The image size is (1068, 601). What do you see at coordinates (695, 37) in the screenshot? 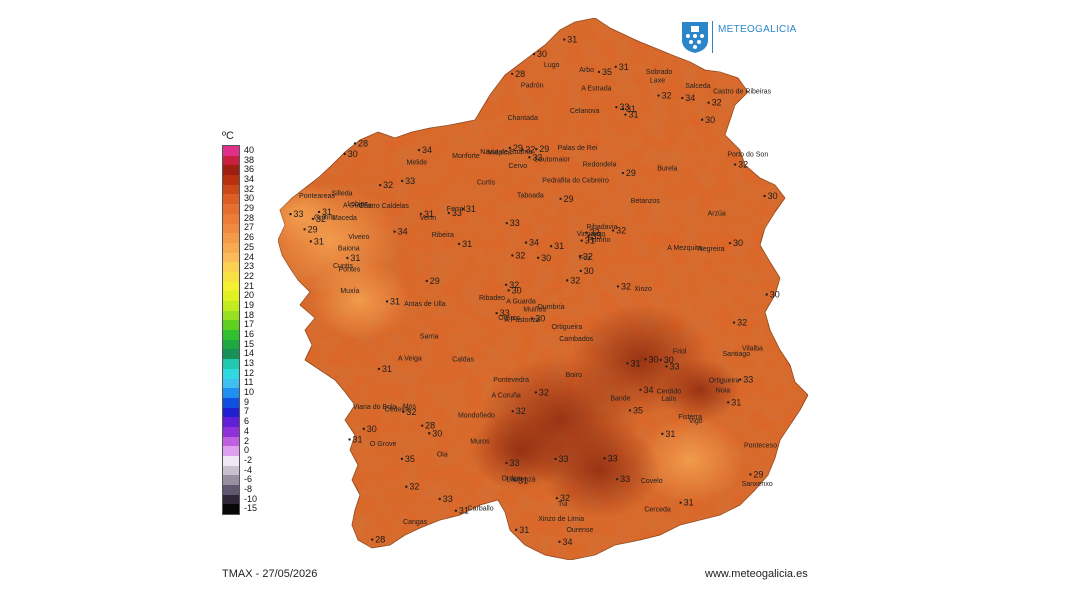
I see `galicia-shield-icon` at bounding box center [695, 37].